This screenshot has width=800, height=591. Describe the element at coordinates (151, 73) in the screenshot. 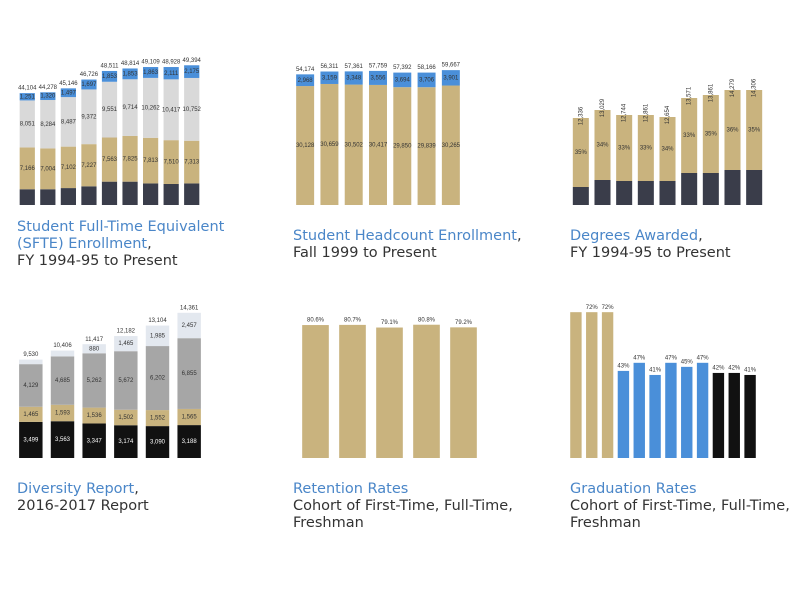

I see `segment-label: 1,863` at that location.